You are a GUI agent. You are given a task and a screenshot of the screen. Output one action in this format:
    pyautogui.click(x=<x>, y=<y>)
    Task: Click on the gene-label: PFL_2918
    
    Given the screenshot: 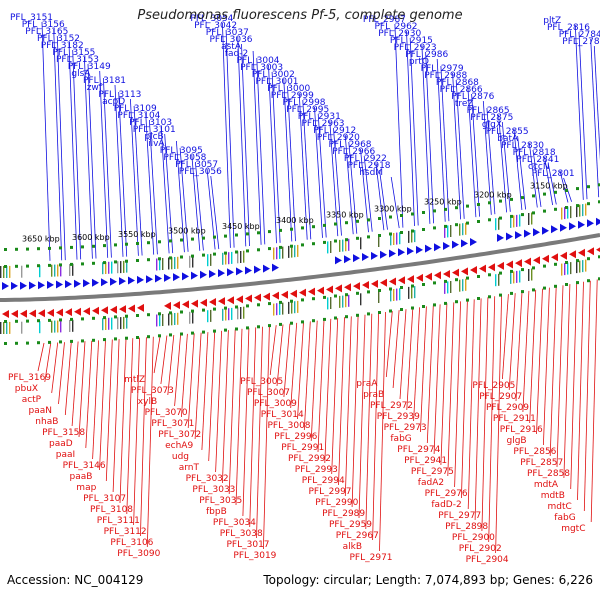 What is the action you would take?
    pyautogui.click(x=369, y=166)
    